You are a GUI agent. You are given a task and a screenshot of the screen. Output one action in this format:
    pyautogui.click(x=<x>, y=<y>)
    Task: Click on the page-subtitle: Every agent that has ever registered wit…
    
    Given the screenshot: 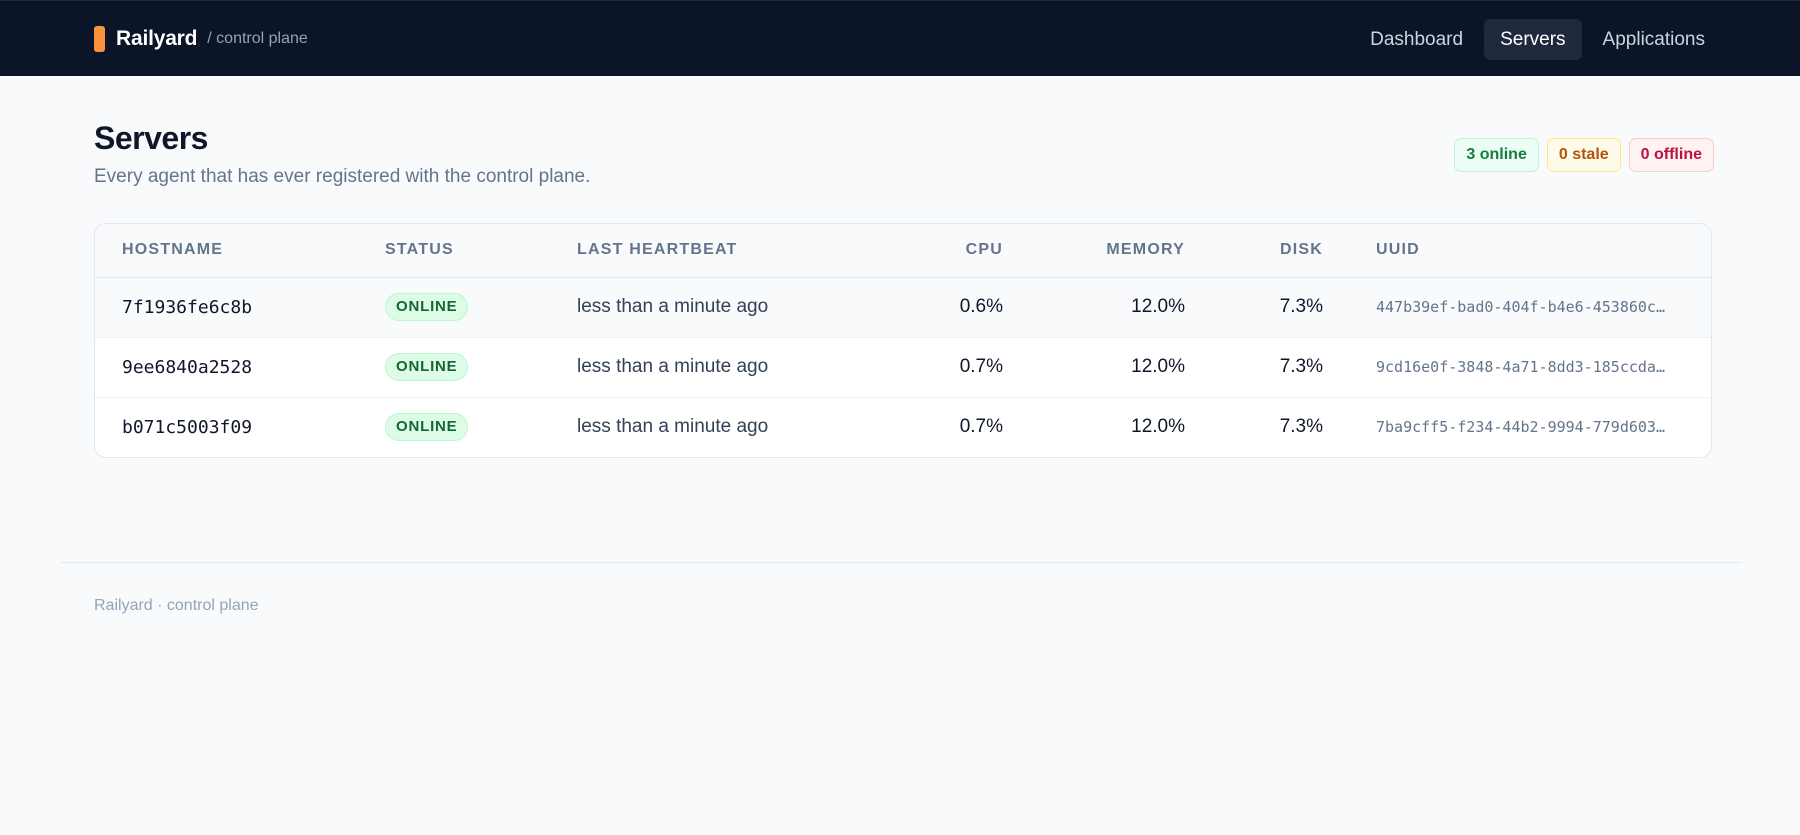 What is the action you would take?
    pyautogui.click(x=342, y=176)
    